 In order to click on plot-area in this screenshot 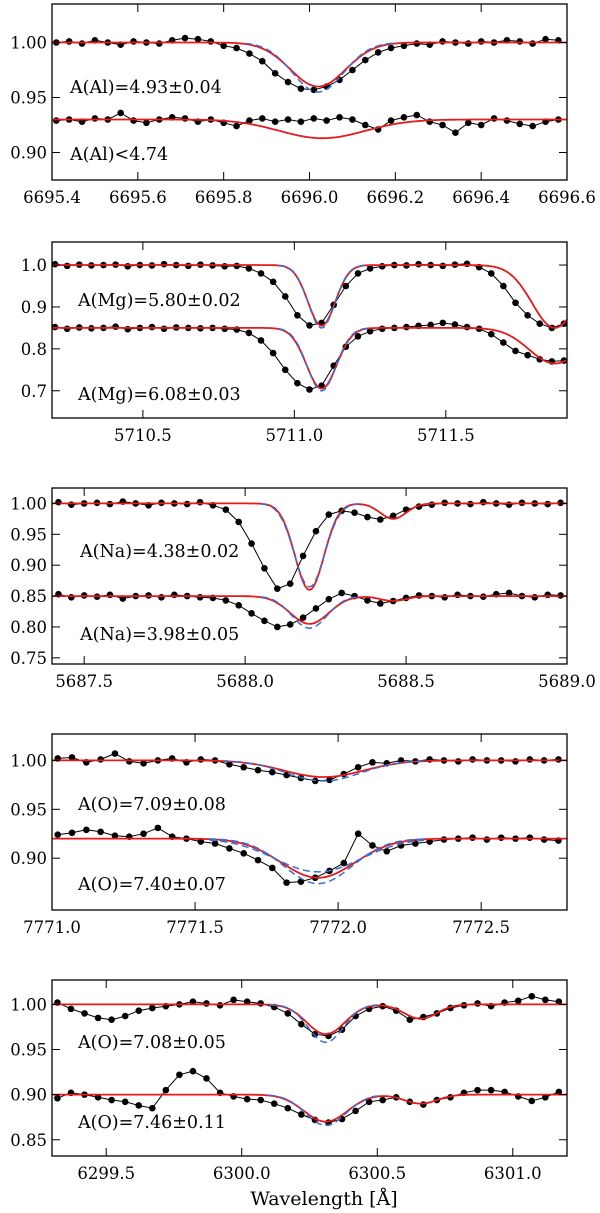, I will do `click(309, 1059)`.